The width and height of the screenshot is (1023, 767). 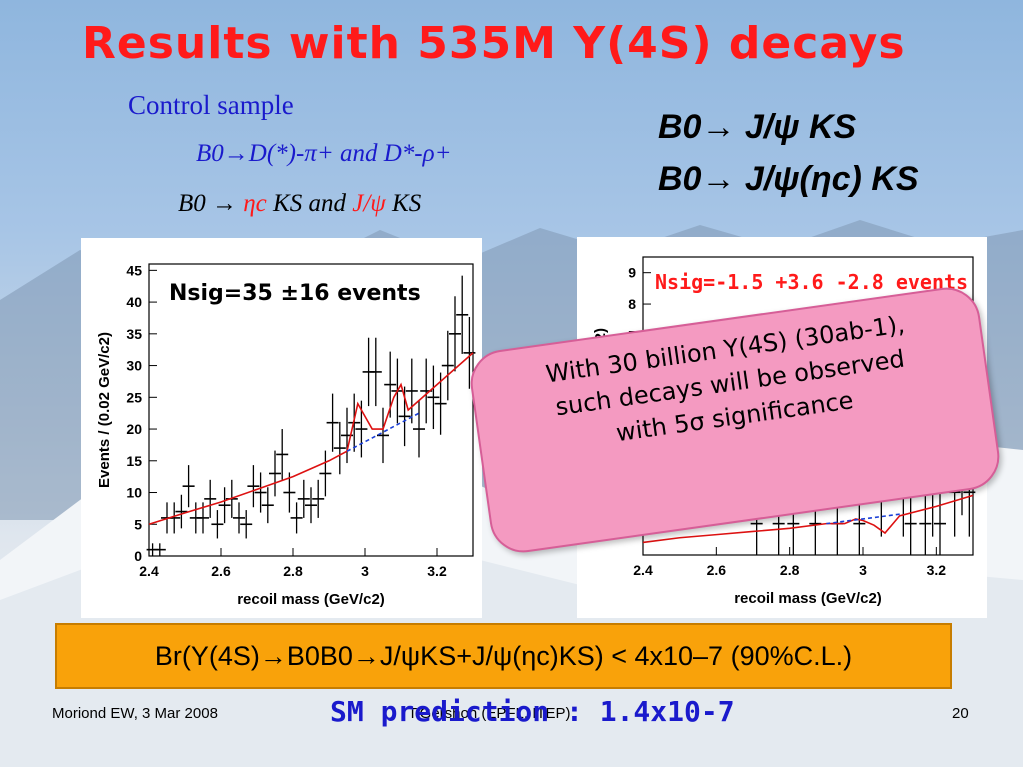 I want to click on jpsi-label: J/ψ, so click(x=369, y=203).